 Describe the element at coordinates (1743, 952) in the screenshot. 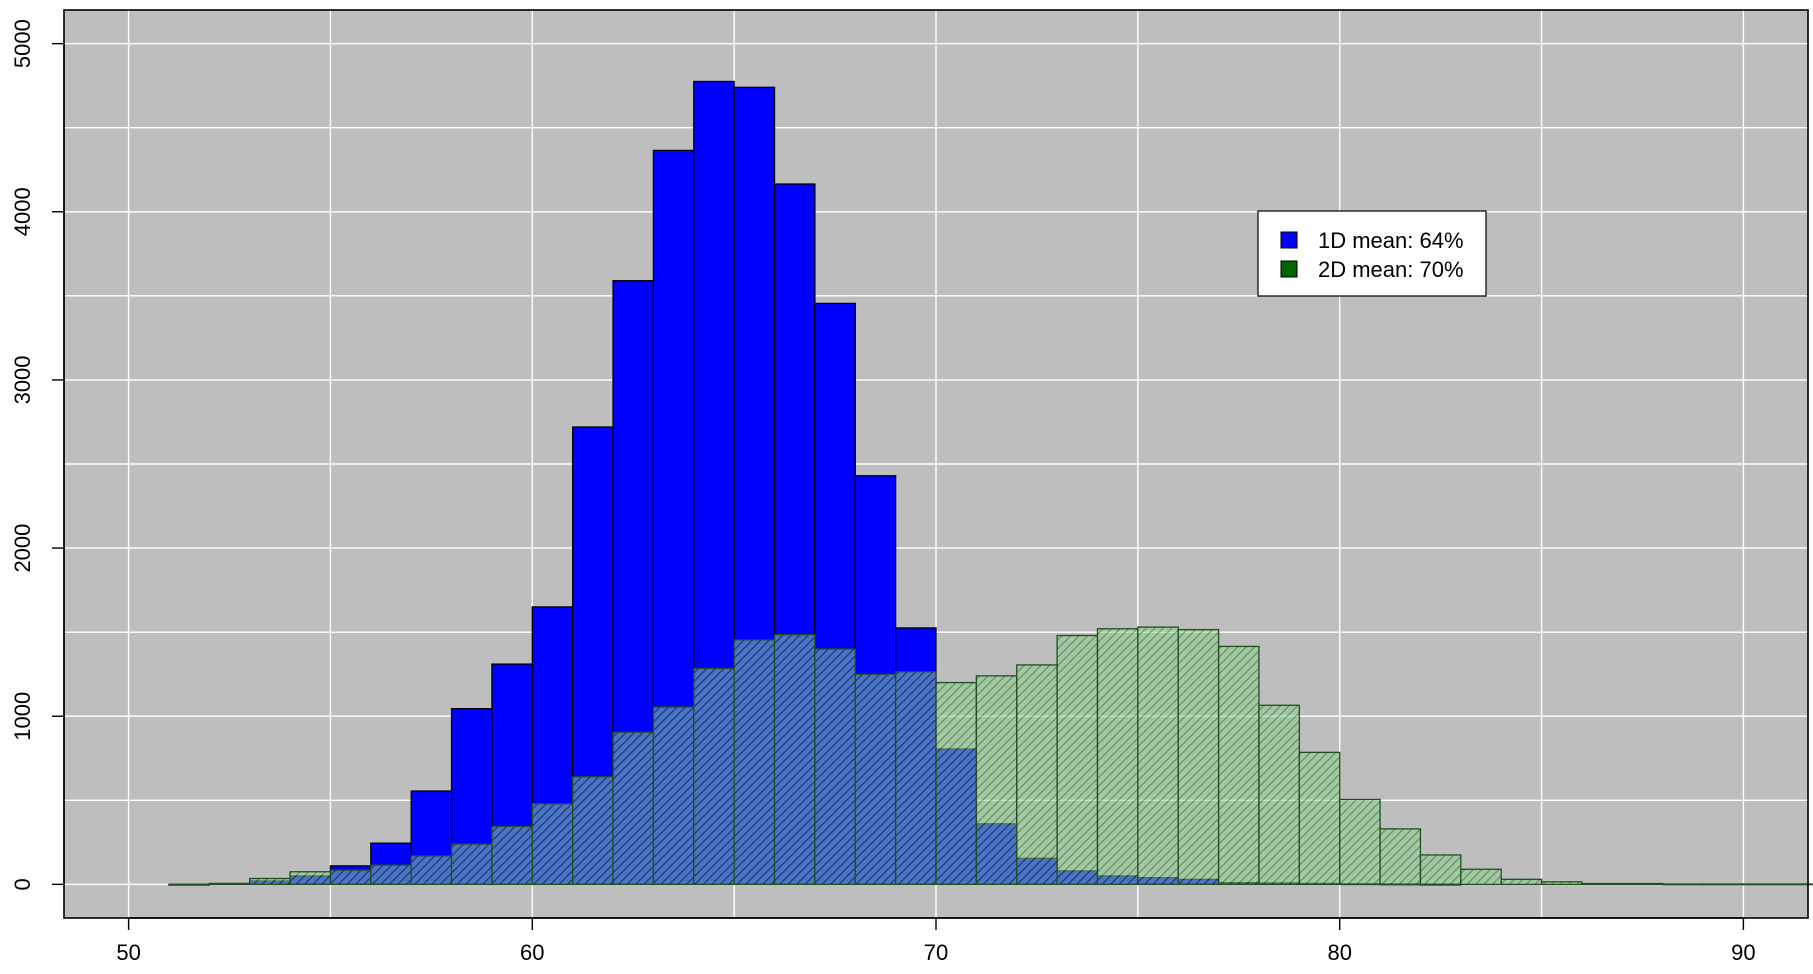

I see `x-tick-label: 90` at that location.